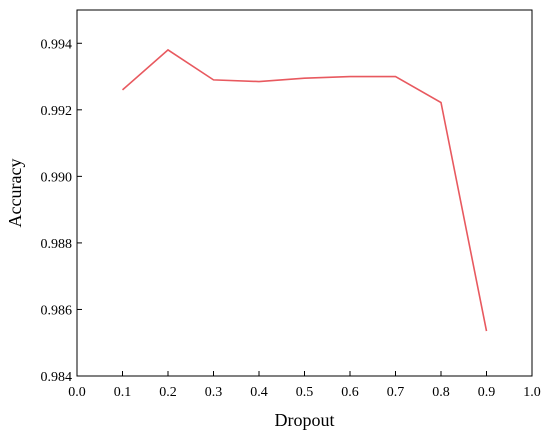 The width and height of the screenshot is (550, 437). Describe the element at coordinates (305, 420) in the screenshot. I see `x-axis-title: Dropout` at that location.